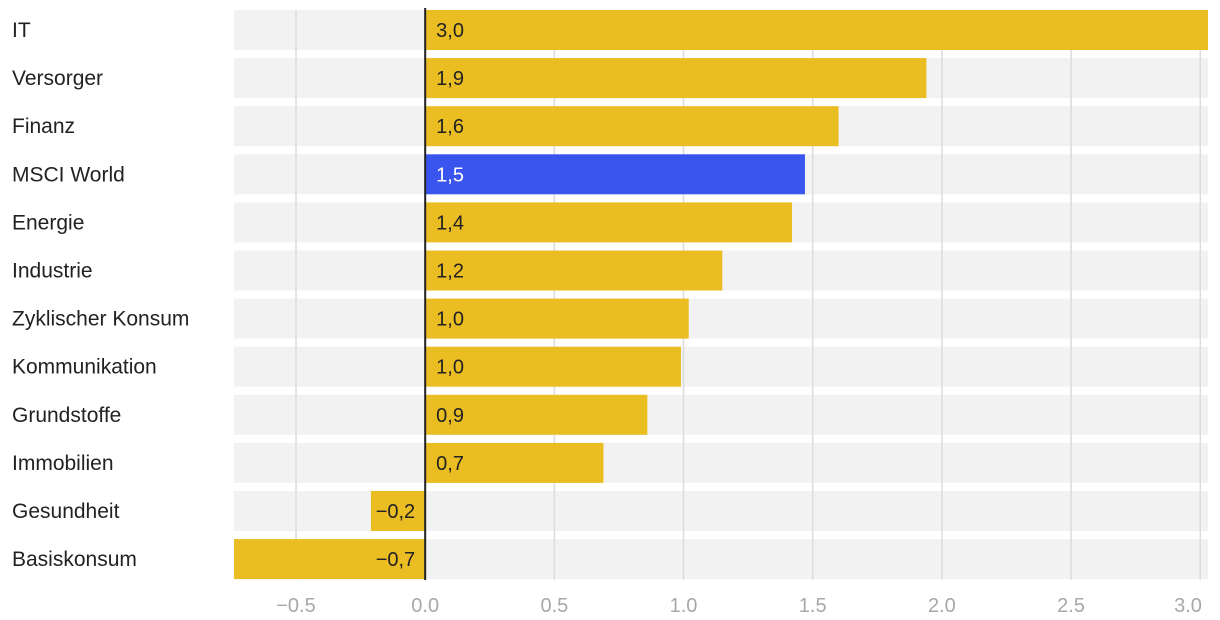  I want to click on x-tick-label: −0.5, so click(295, 606).